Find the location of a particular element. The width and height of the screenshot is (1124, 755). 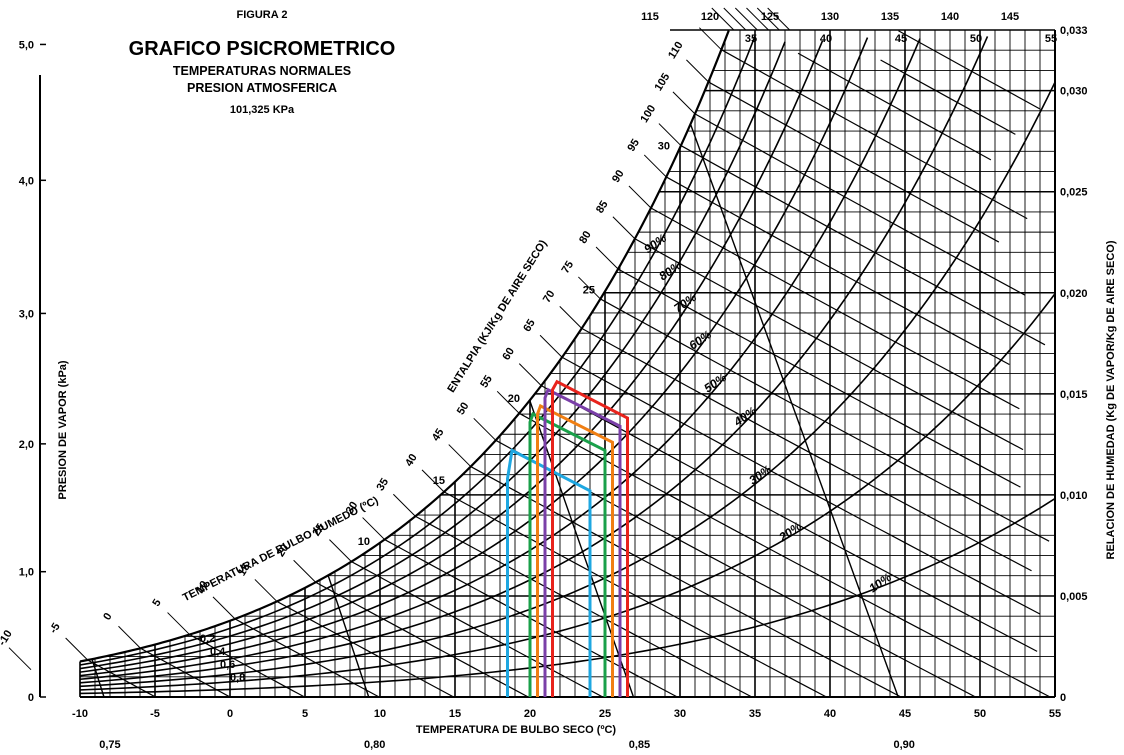

x-tick-label: 0 is located at coordinates (230, 714).